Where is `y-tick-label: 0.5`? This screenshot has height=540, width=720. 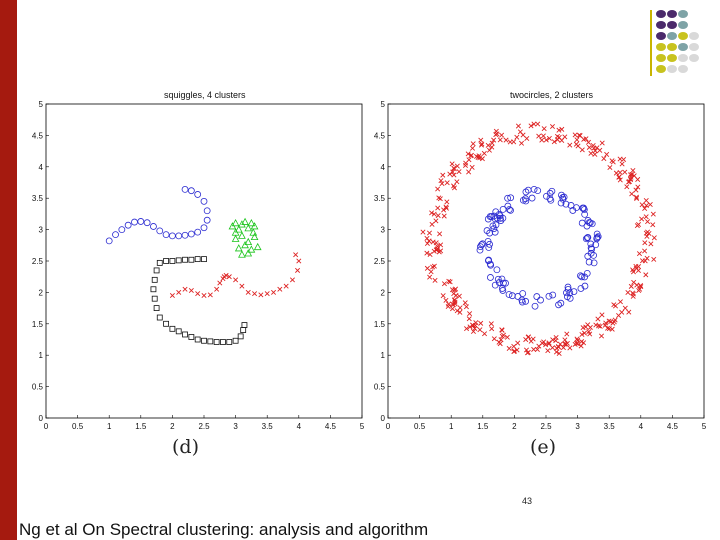 y-tick-label: 0.5 is located at coordinates (38, 387).